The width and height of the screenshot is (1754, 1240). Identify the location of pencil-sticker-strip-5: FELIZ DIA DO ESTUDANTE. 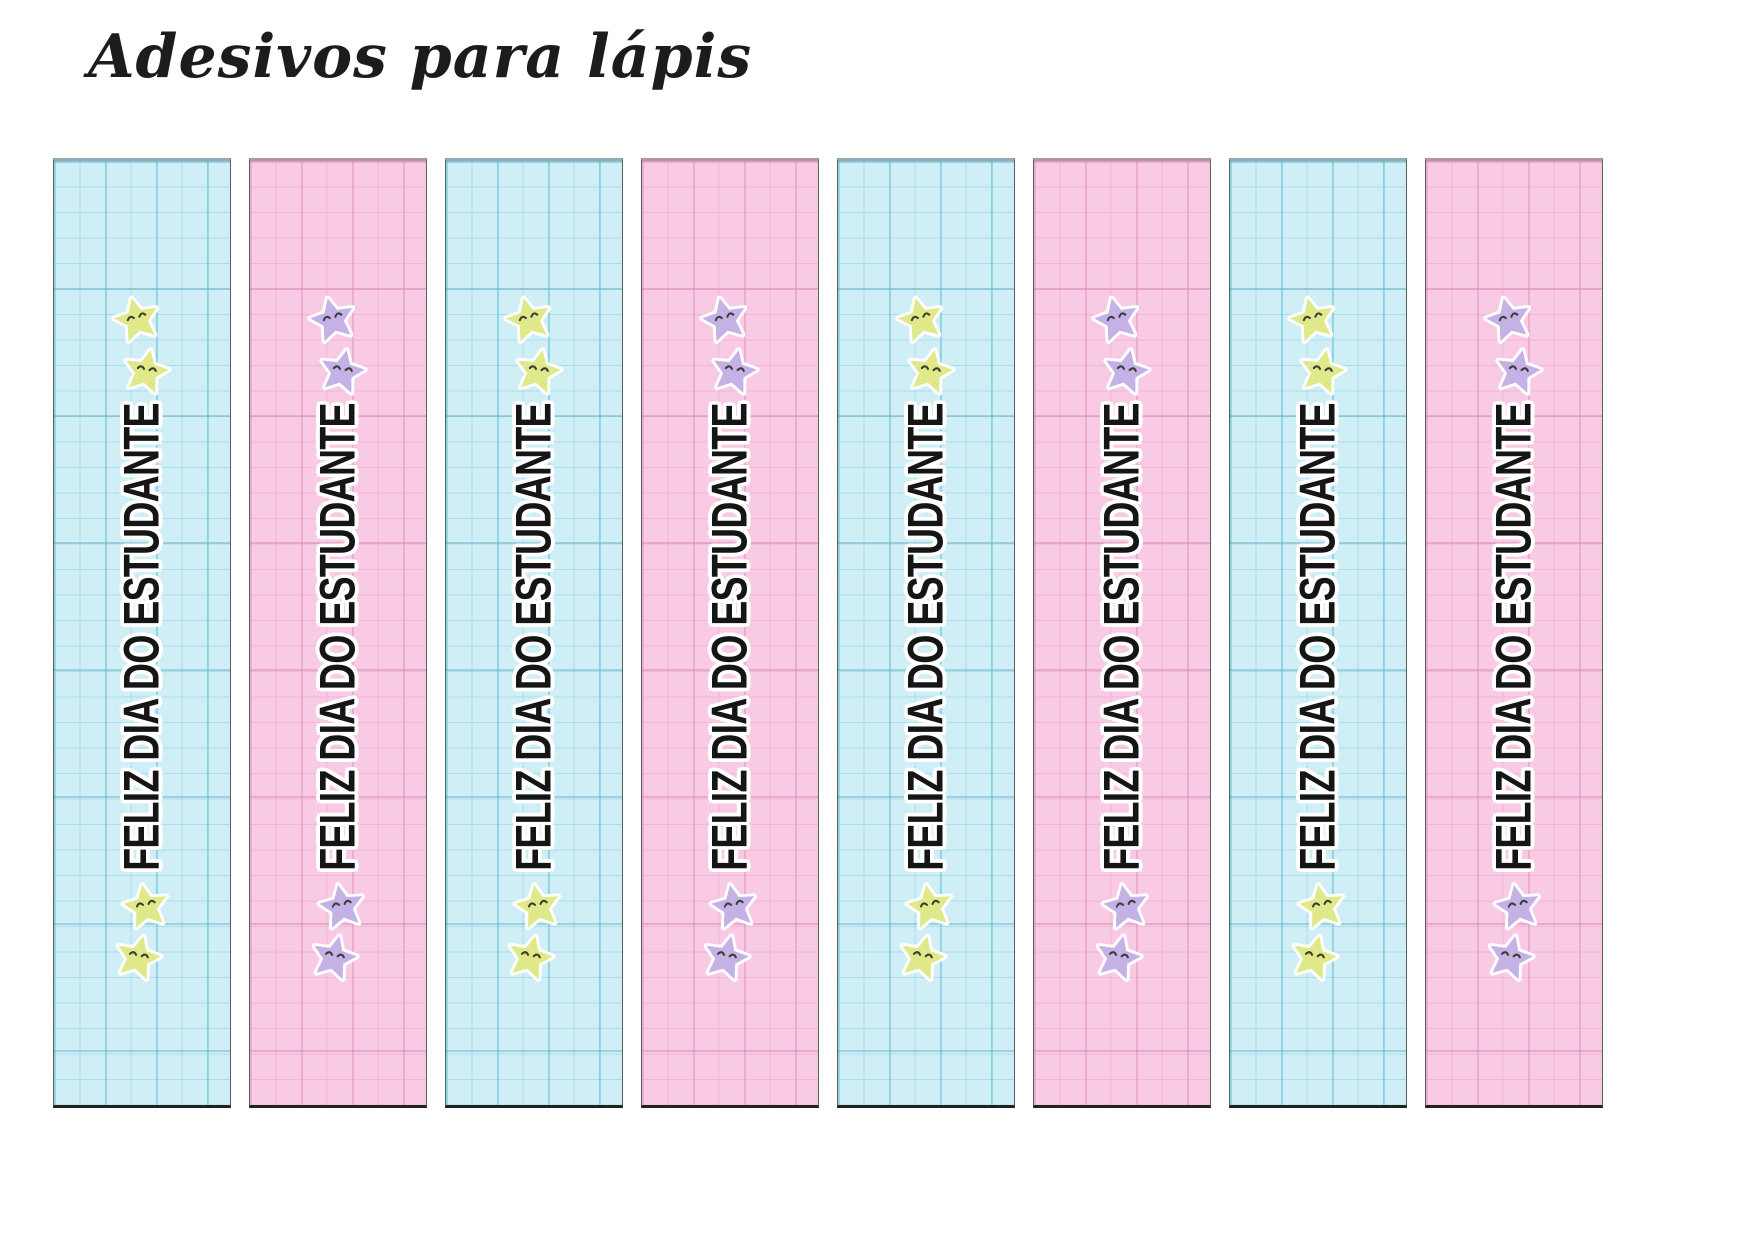
(926, 633).